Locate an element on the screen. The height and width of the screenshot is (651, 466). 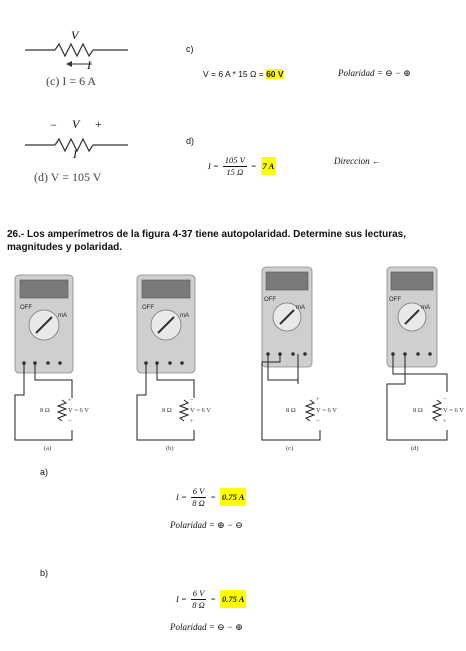
meter-d-plus: + is located at coordinates (445, 421).